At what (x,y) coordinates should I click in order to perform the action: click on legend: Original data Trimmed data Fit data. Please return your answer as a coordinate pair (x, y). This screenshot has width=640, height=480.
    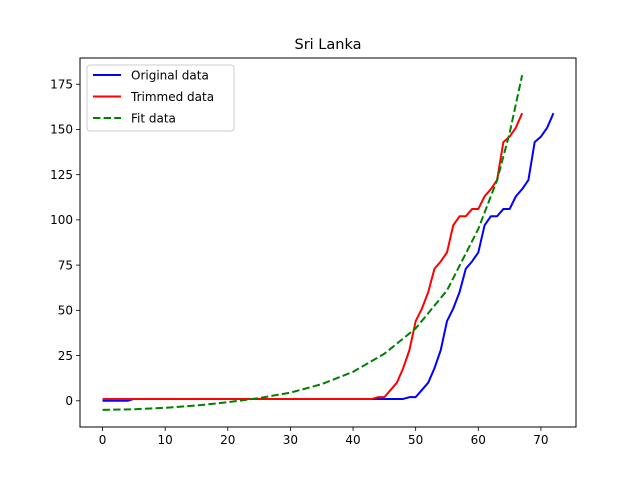
    Looking at the image, I should click on (160, 98).